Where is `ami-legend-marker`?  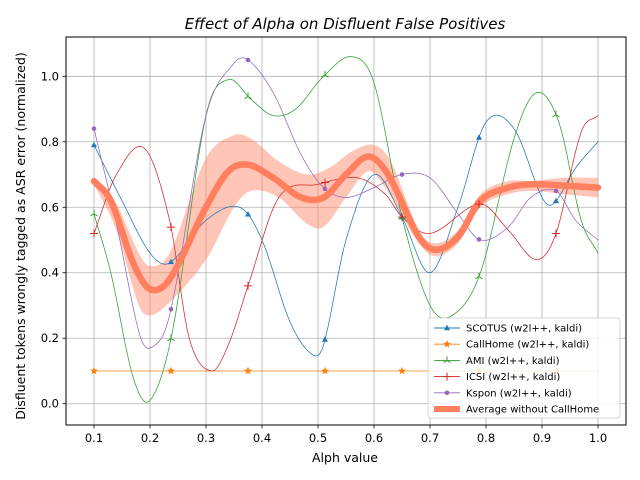
ami-legend-marker is located at coordinates (447, 360).